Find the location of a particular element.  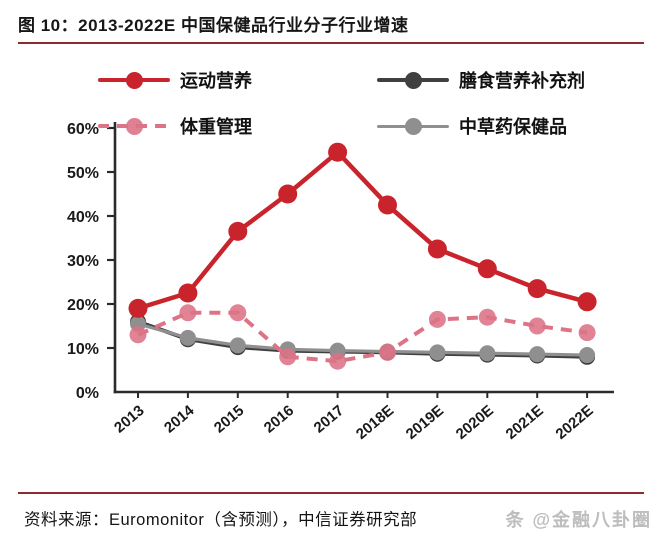

legend-label: 中草药保健品 is located at coordinates (513, 127).